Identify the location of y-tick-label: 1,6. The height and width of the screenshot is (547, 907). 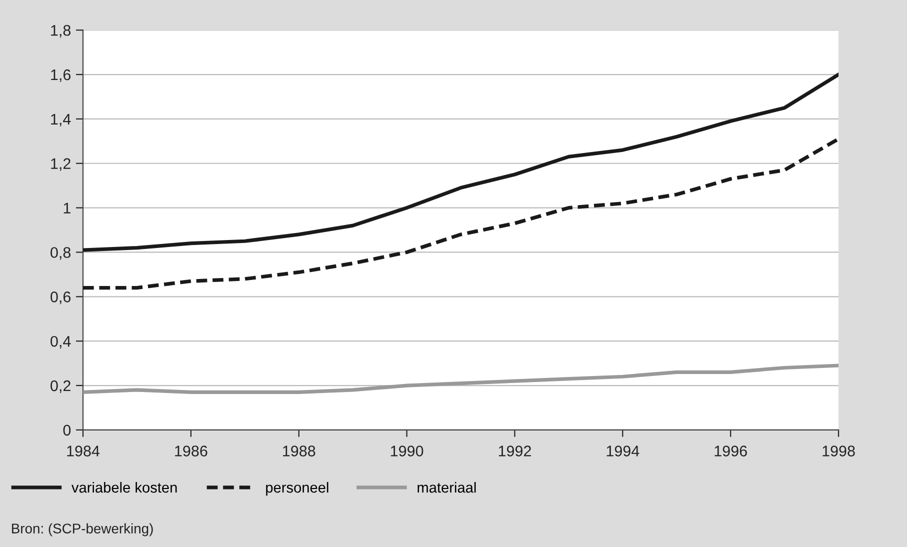
(61, 75).